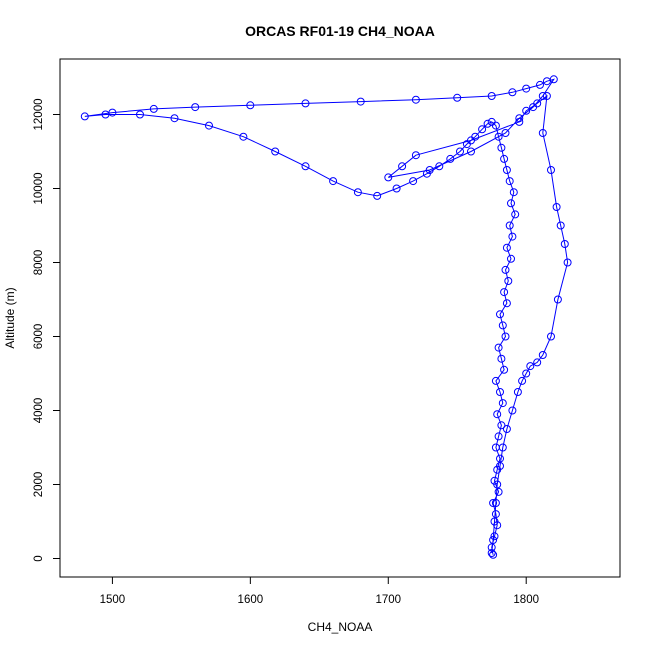 This screenshot has height=650, width=650. What do you see at coordinates (340, 31) in the screenshot?
I see `chart-title: ORCAS RF01-19 CH4_NOAA` at bounding box center [340, 31].